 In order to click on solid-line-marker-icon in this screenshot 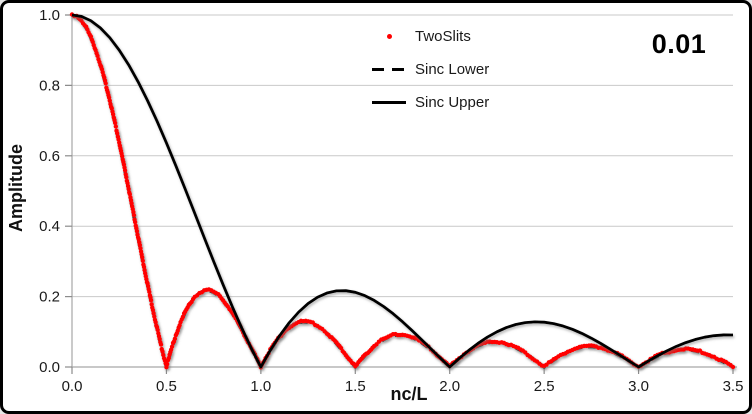, I will do `click(389, 102)`.